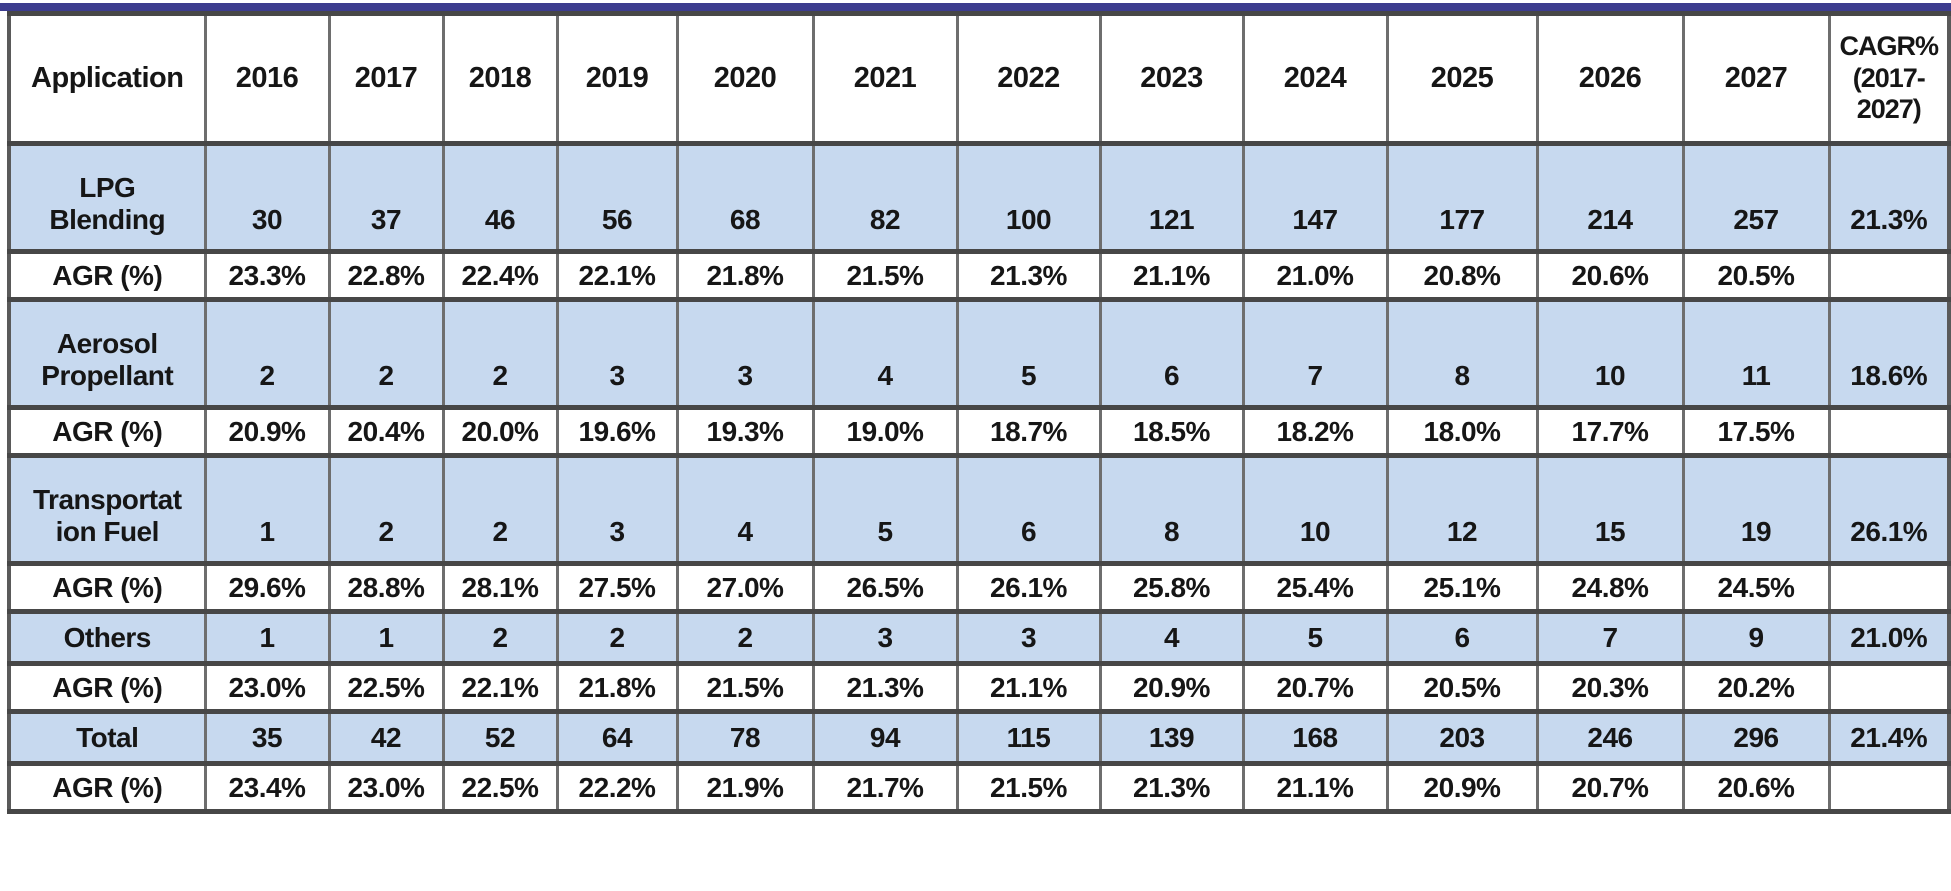  Describe the element at coordinates (107, 353) in the screenshot. I see `row-label: Aerosol Propellant` at that location.